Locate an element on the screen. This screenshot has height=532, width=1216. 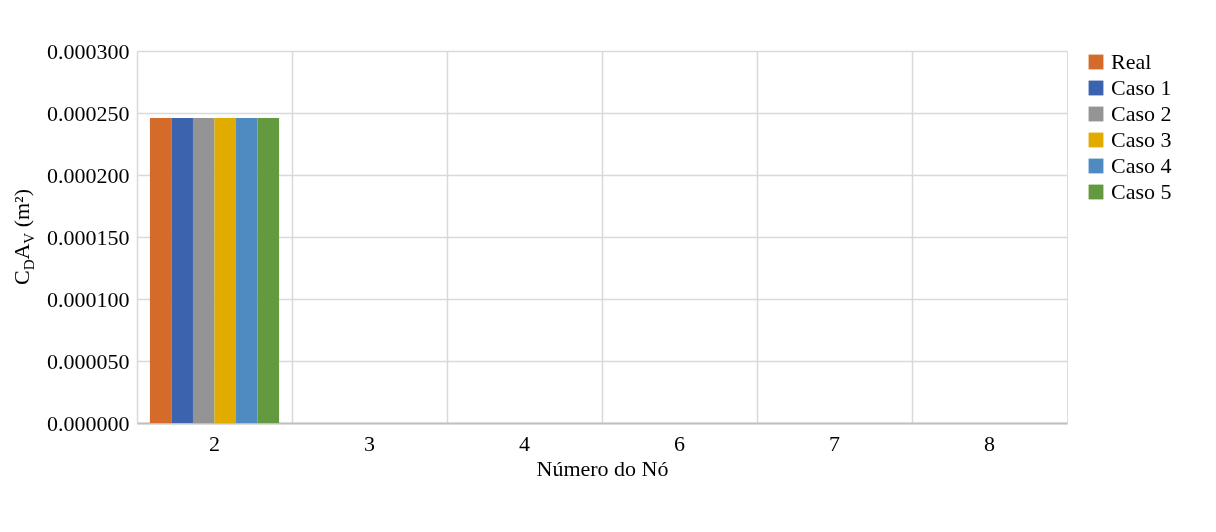
y-tick-label: 0.000250 is located at coordinates (88, 113).